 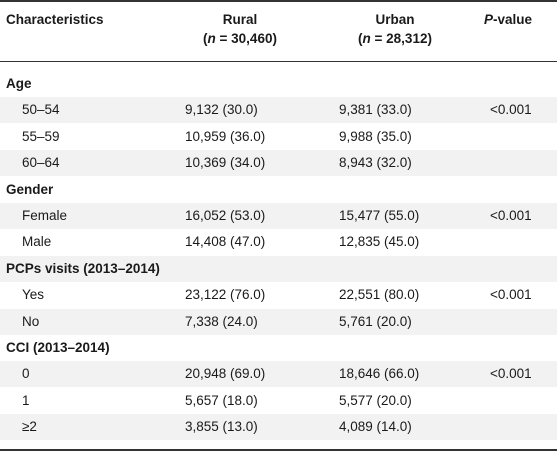 I want to click on table-row: 55–59 10,959 (36.0) 9,988 (35.0), so click(x=278, y=137).